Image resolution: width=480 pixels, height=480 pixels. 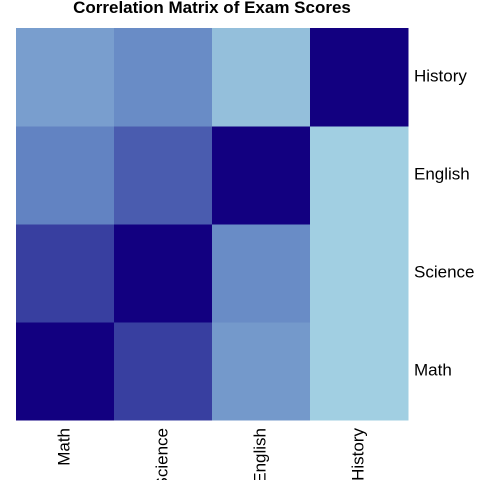 I want to click on x-axis-tick-labels: Math Science English History, so click(x=210, y=454).